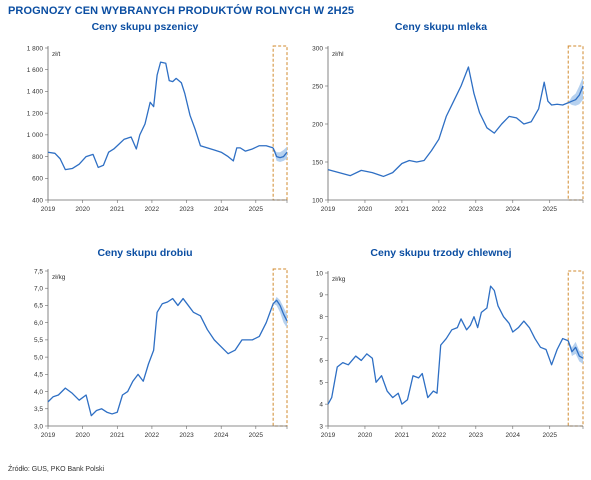  I want to click on y-tick-label: 5,0, so click(38, 357).